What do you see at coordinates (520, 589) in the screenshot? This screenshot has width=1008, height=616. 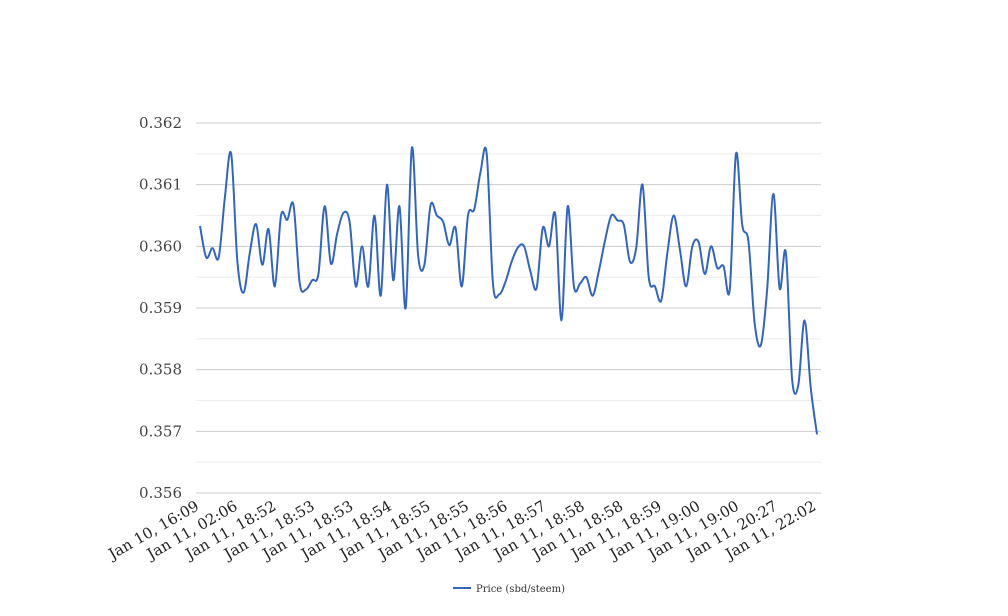 I see `legend-label: Price (sbd/steem)` at bounding box center [520, 589].